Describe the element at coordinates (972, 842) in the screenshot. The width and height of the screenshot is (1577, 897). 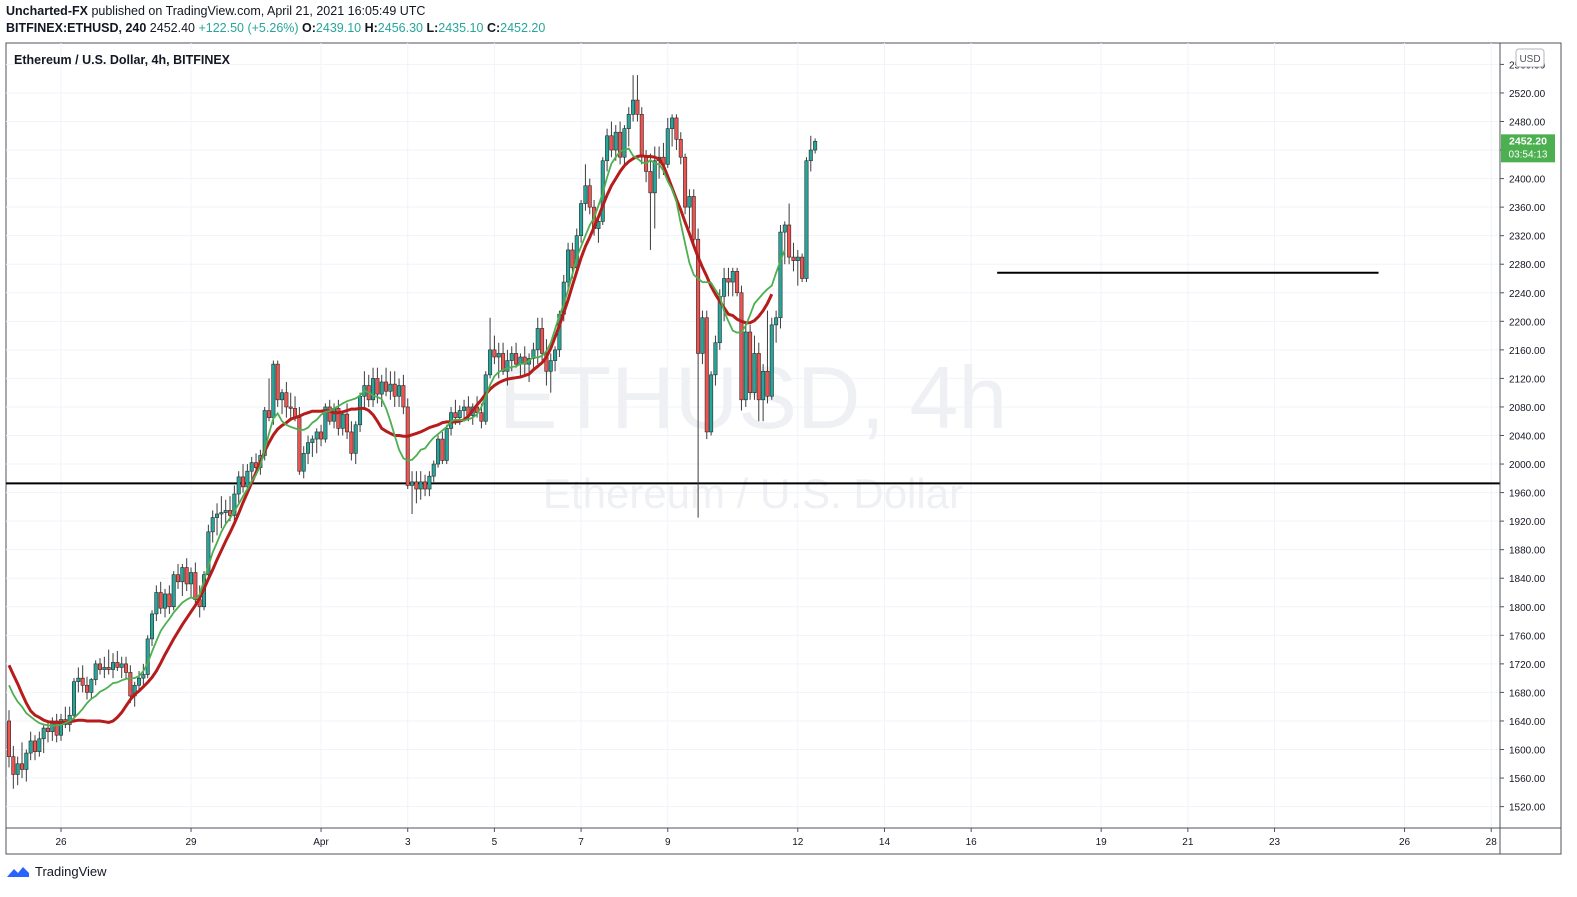
I see `time-tick-label: 16` at that location.